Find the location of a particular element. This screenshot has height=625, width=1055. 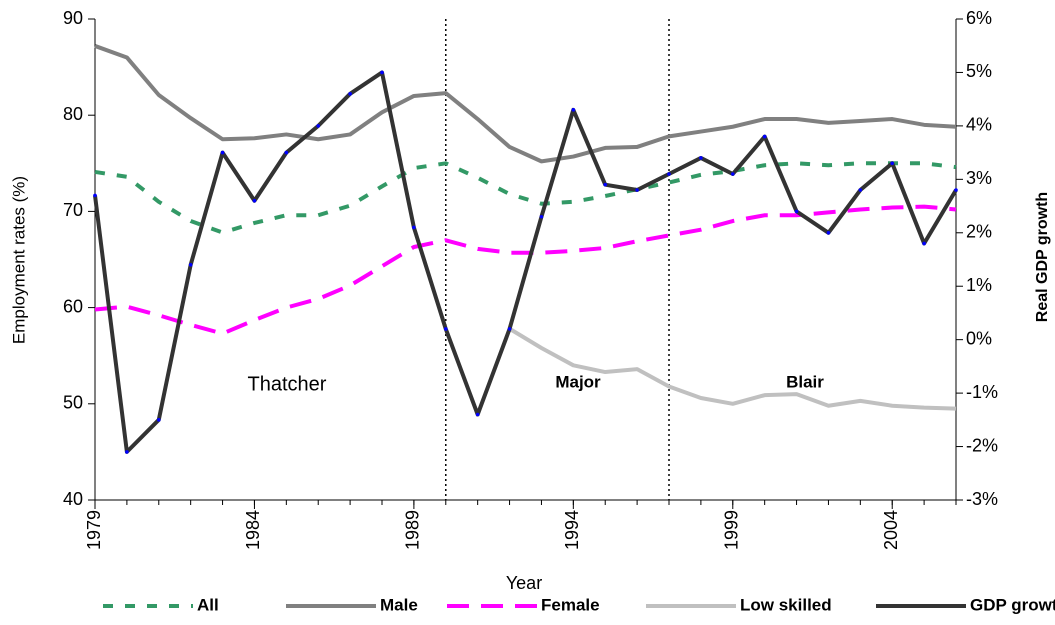

legend-item: Low skilled is located at coordinates (739, 604).